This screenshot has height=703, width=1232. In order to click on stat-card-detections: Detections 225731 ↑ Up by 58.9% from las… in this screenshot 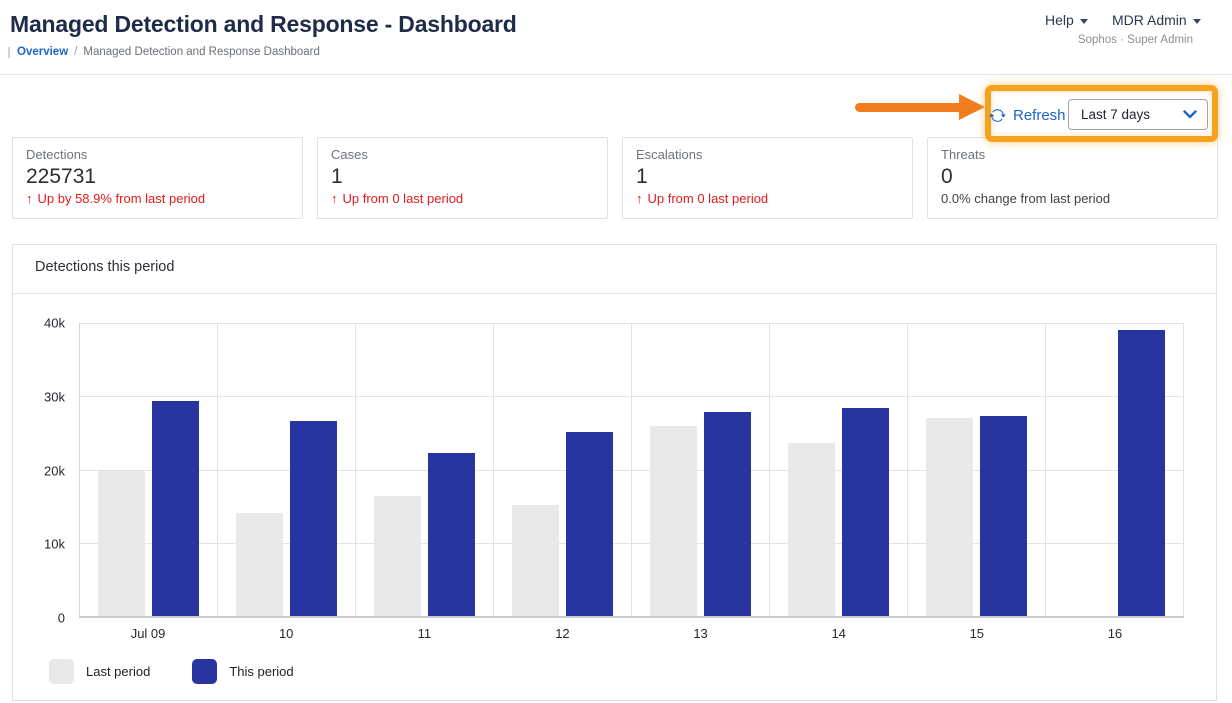, I will do `click(157, 178)`.